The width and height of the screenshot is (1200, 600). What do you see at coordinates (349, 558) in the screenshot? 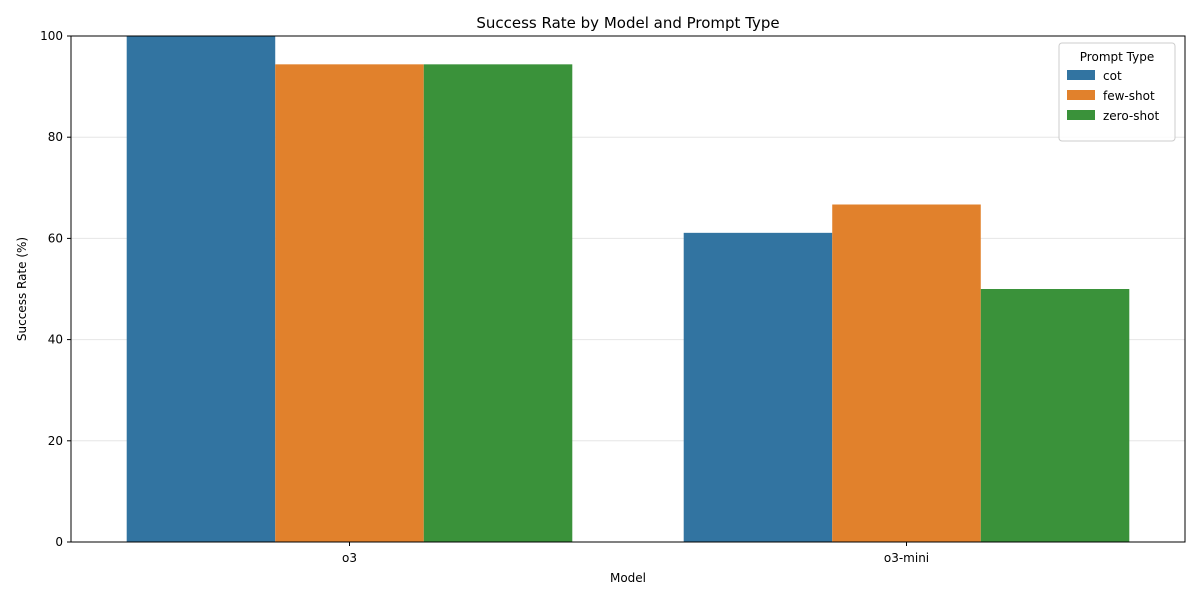
I see `x-tick-label: o3` at bounding box center [349, 558].